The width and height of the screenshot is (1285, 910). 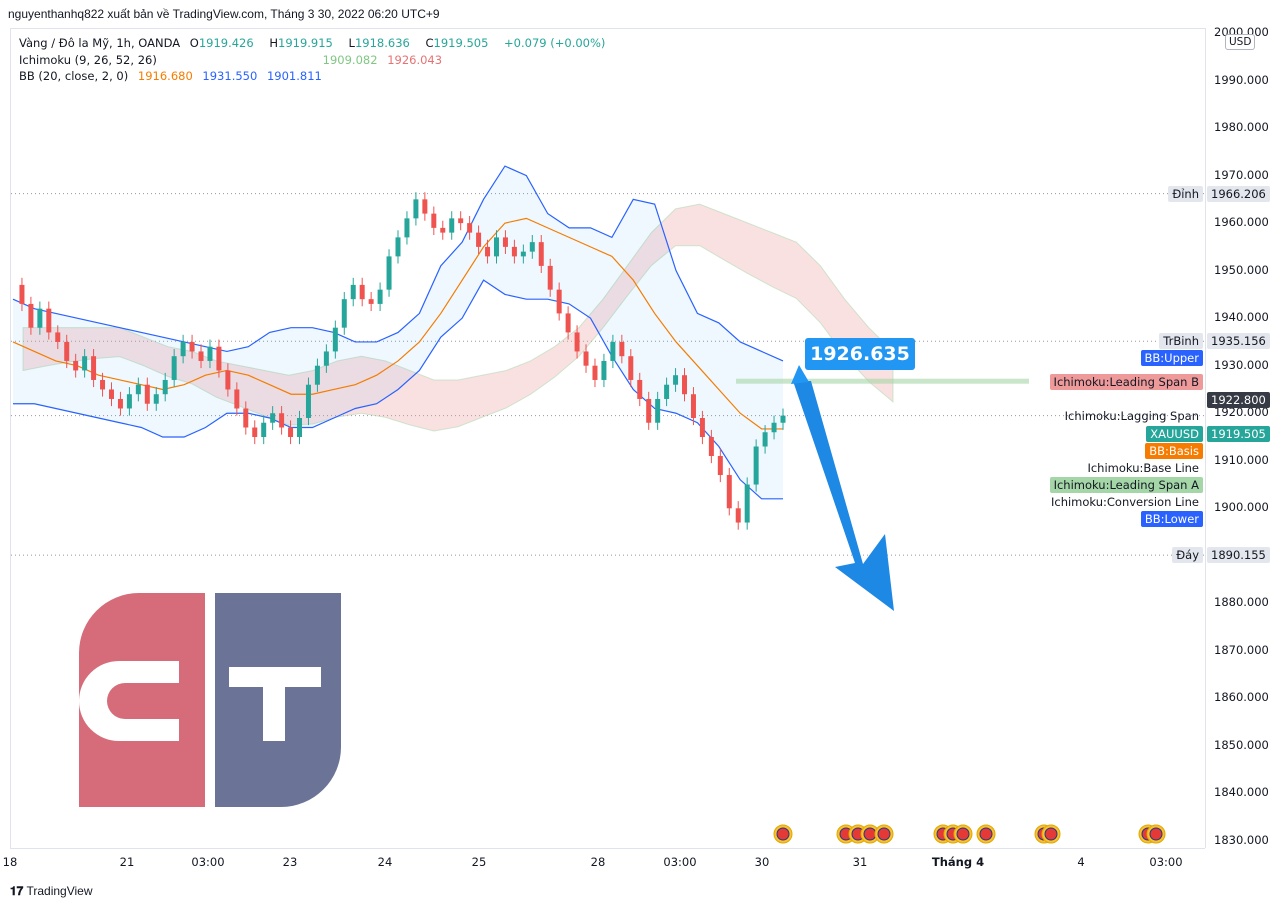 What do you see at coordinates (385, 862) in the screenshot?
I see `x-tick-label: 24` at bounding box center [385, 862].